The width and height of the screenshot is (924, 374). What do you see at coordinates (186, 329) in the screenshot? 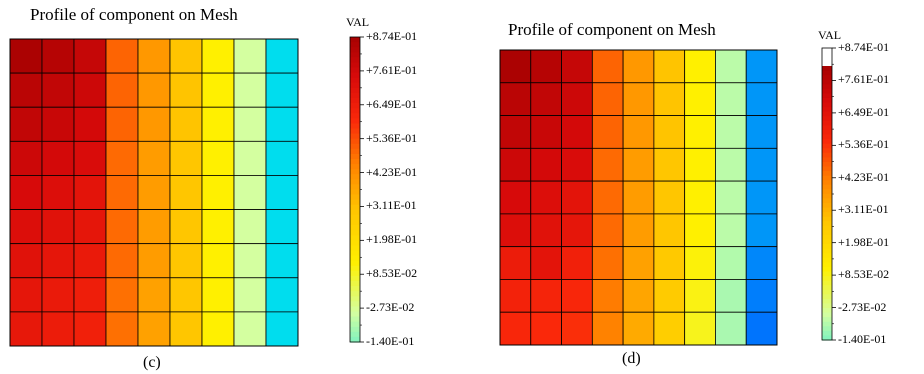
I see `heatmap-cell-p0-r8-c5` at bounding box center [186, 329].